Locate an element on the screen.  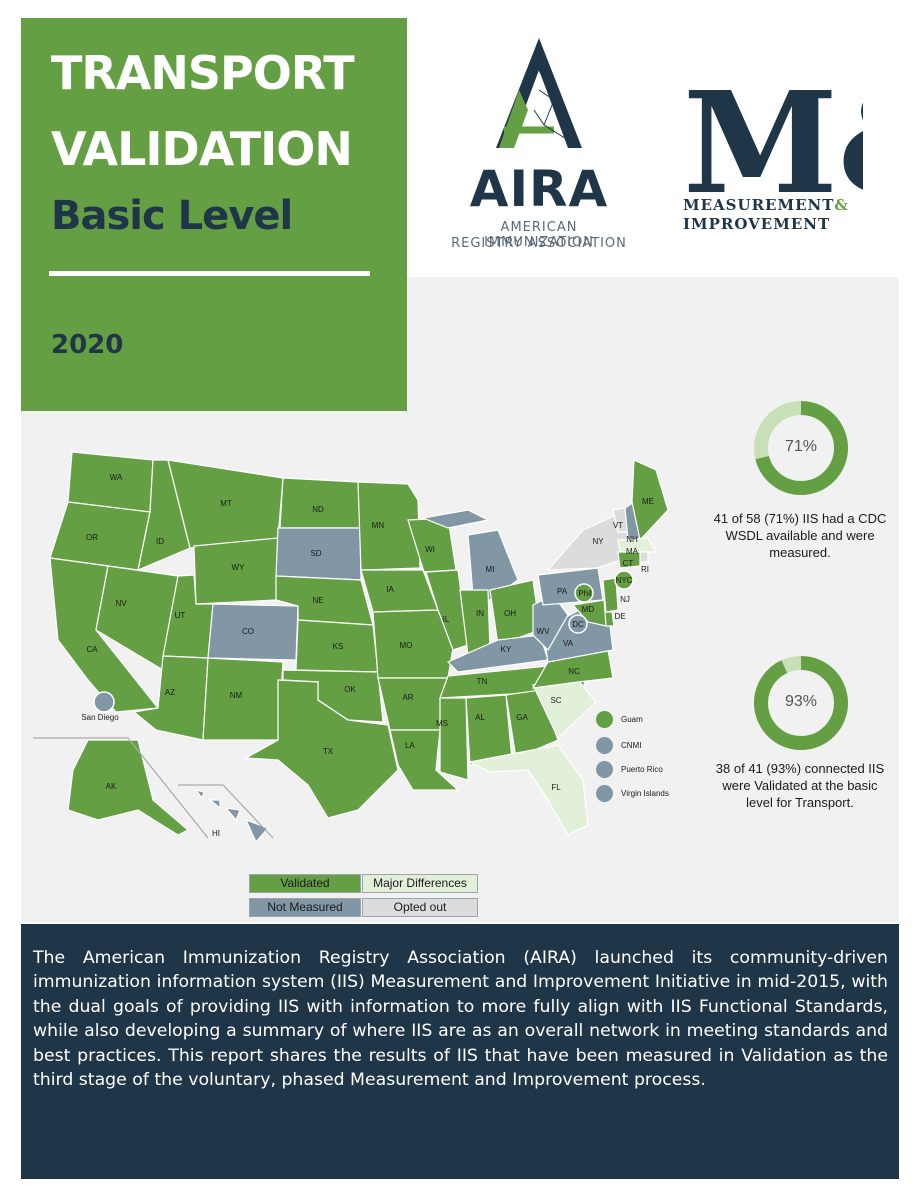
jurisdiction-dc-circle is located at coordinates (578, 624).